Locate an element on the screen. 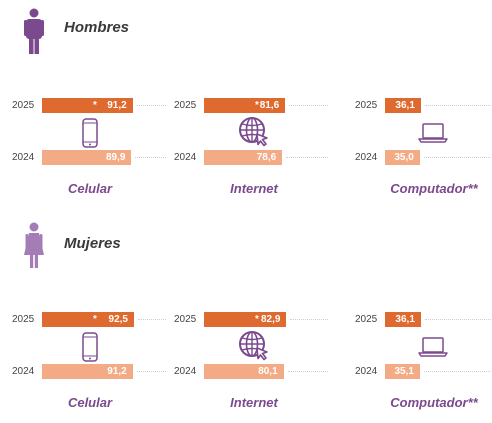  female-person-icon is located at coordinates (34, 248).